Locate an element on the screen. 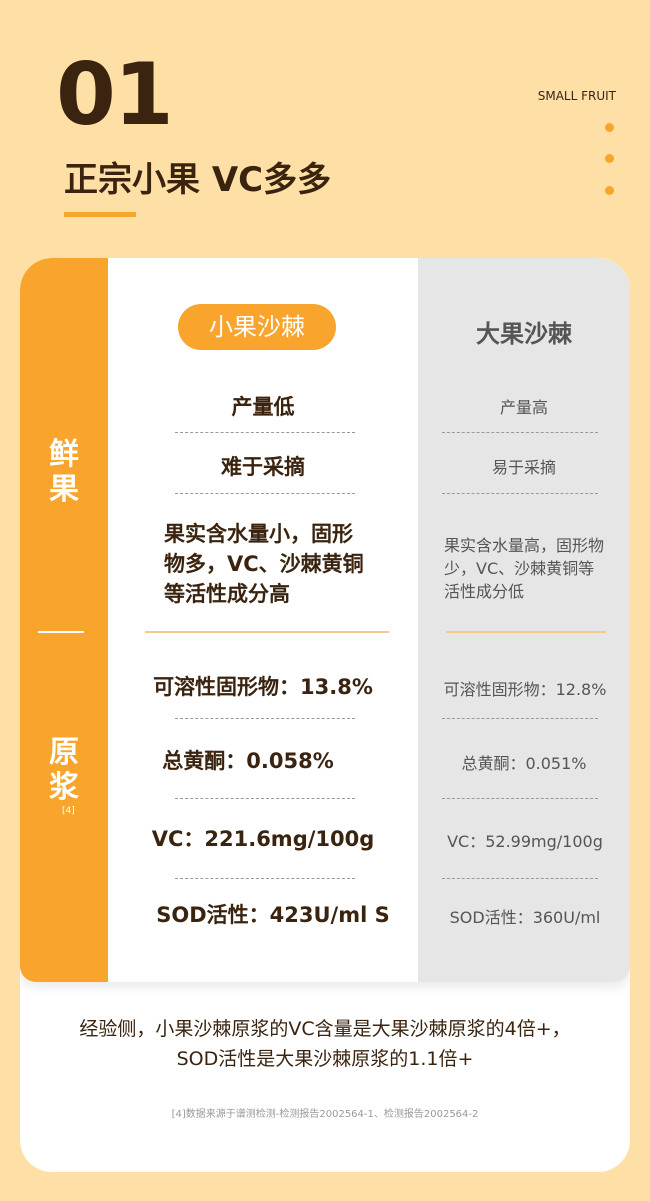 This screenshot has width=650, height=1201. cell-large: VC：52.99mg/100g is located at coordinates (525, 841).